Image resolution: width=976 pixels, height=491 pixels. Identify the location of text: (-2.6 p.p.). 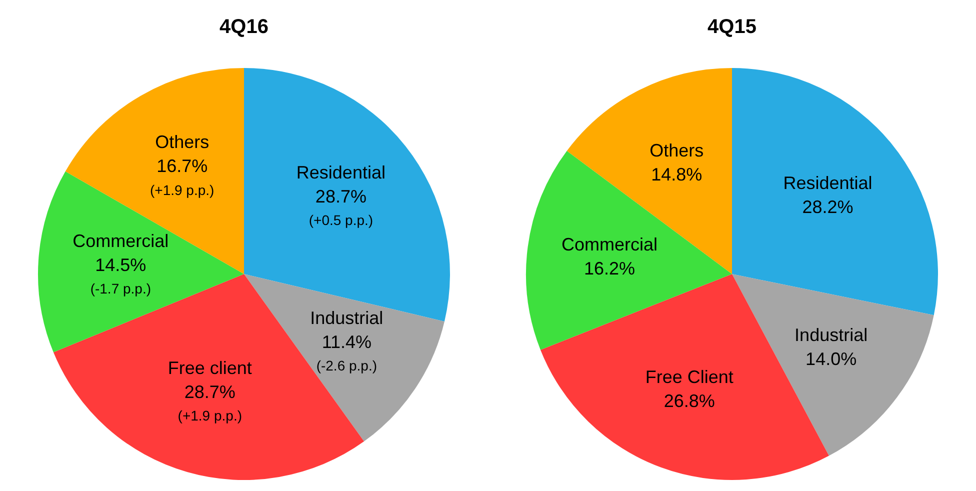
(347, 366).